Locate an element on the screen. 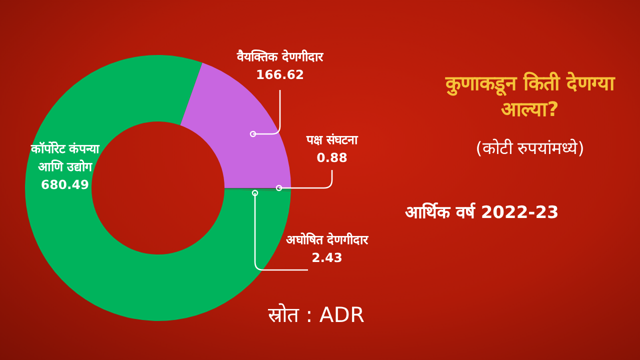 Image resolution: width=640 pixels, height=360 pixels. text: स्रोत : ADR is located at coordinates (316, 315).